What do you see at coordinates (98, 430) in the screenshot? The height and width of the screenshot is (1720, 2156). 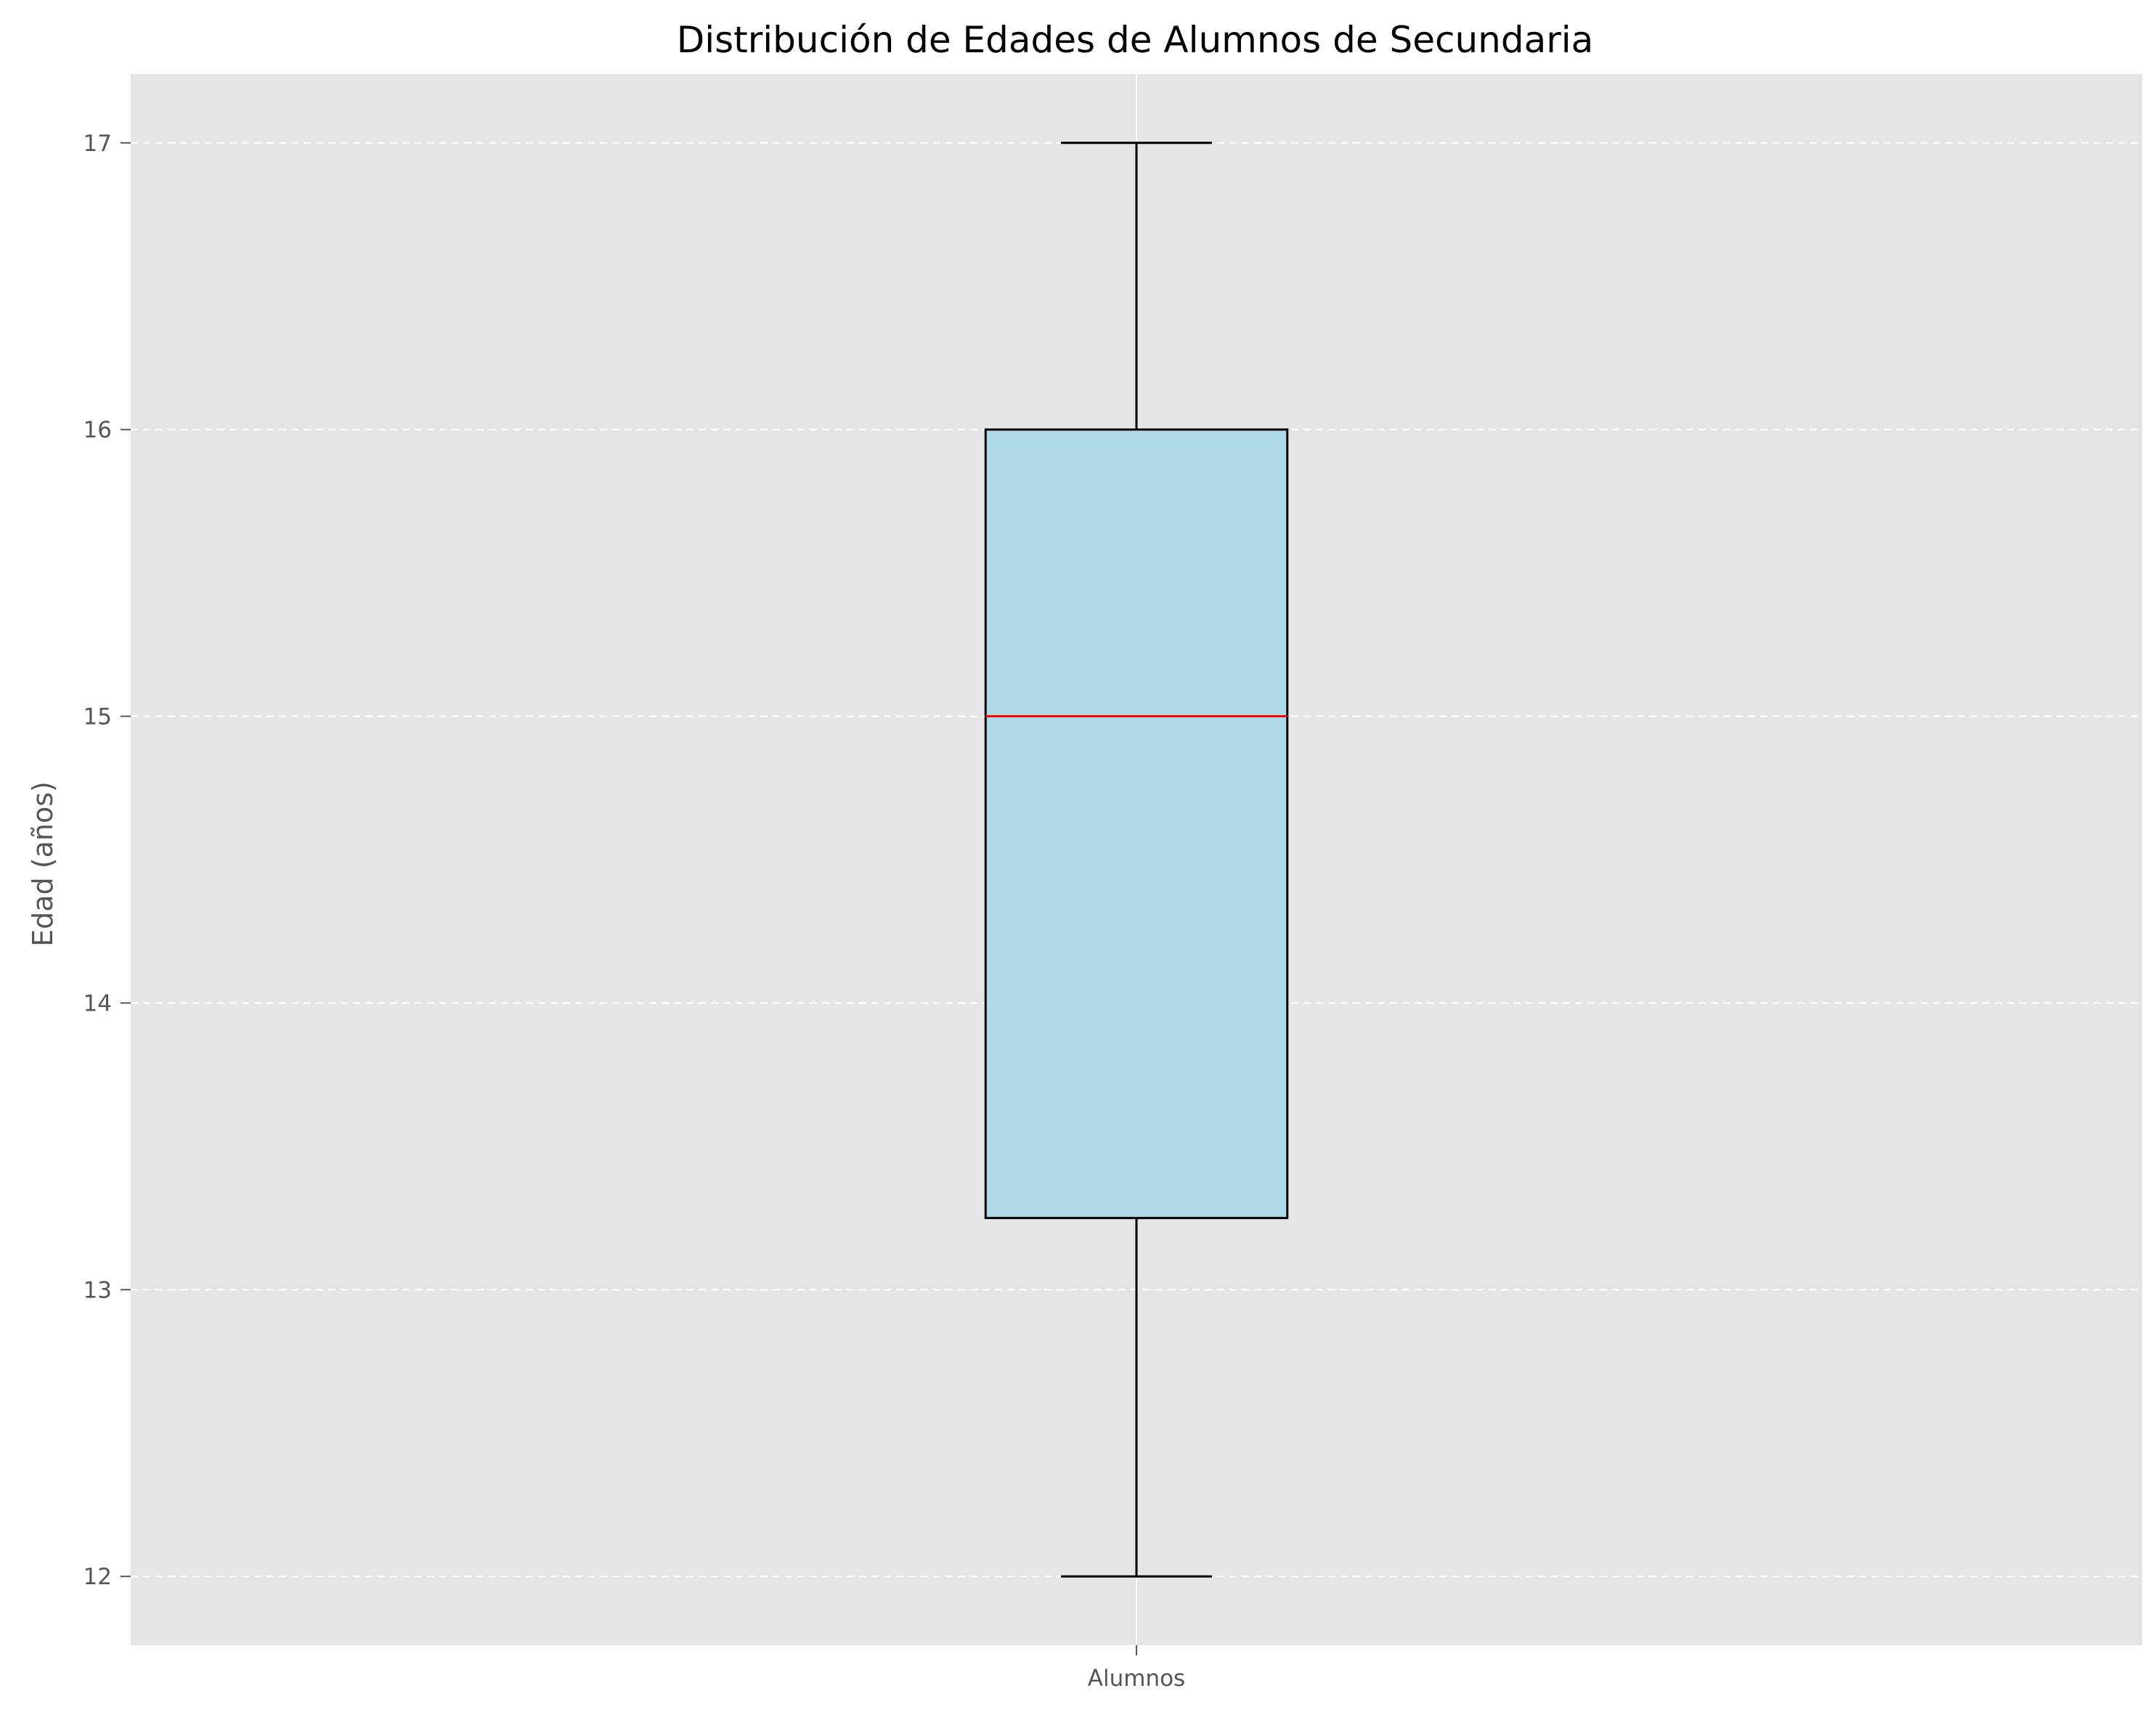 I see `y-tick-label: 16` at bounding box center [98, 430].